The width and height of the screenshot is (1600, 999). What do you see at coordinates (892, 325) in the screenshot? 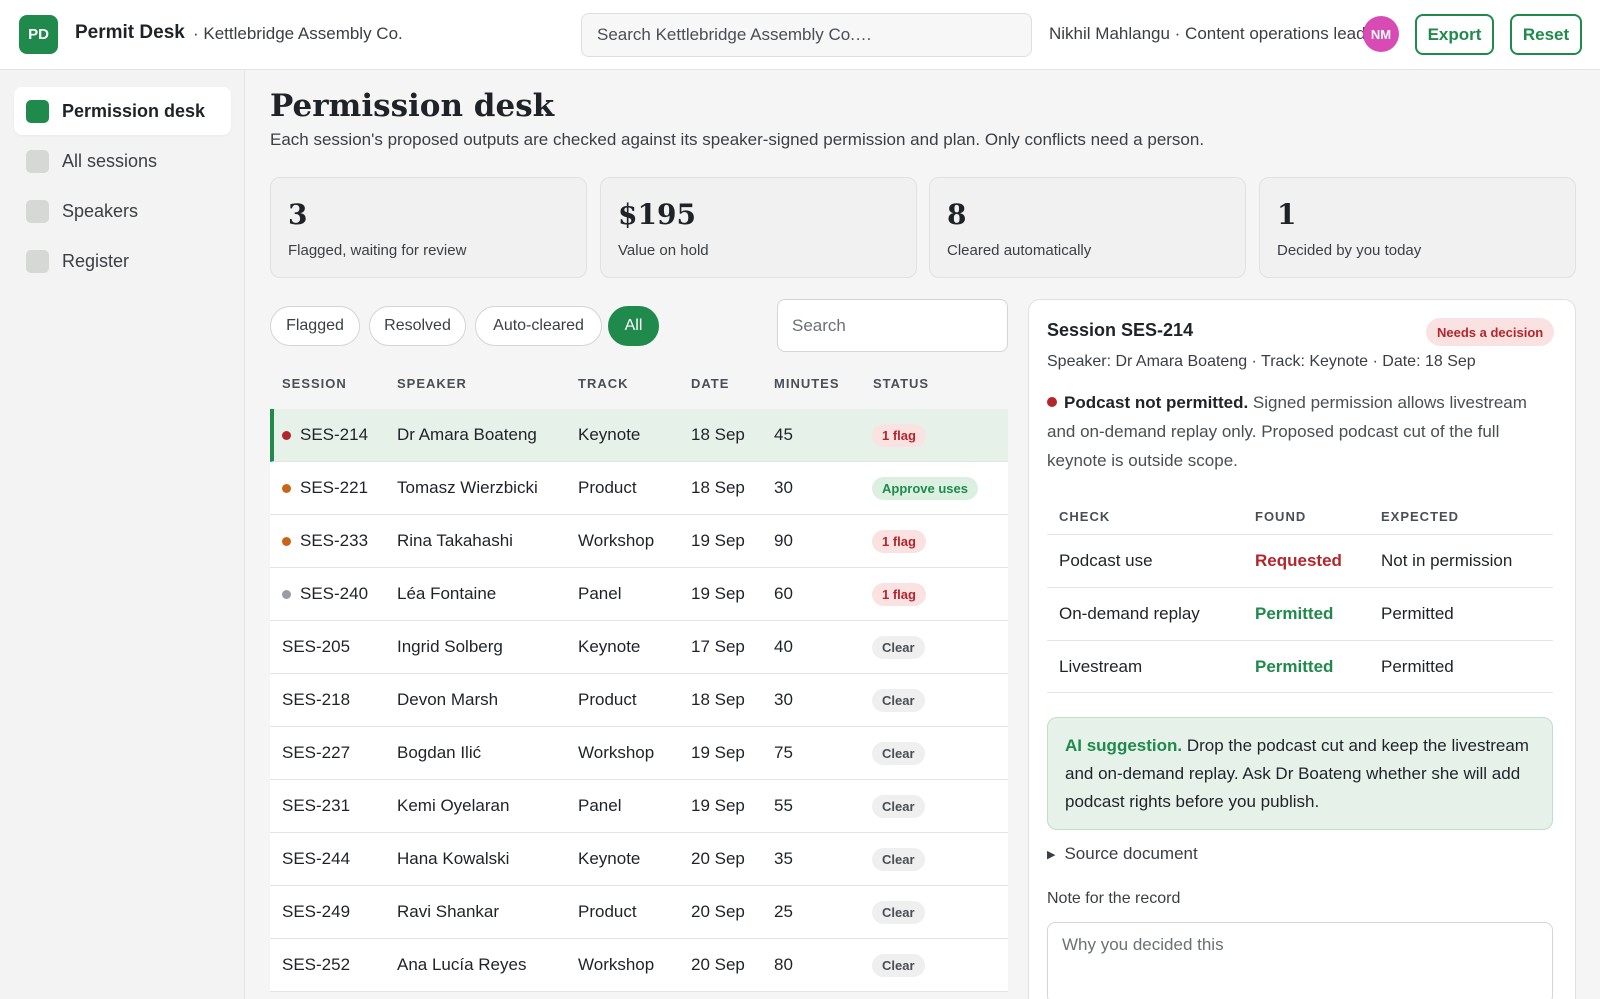
I see `table-search-input: Search` at bounding box center [892, 325].